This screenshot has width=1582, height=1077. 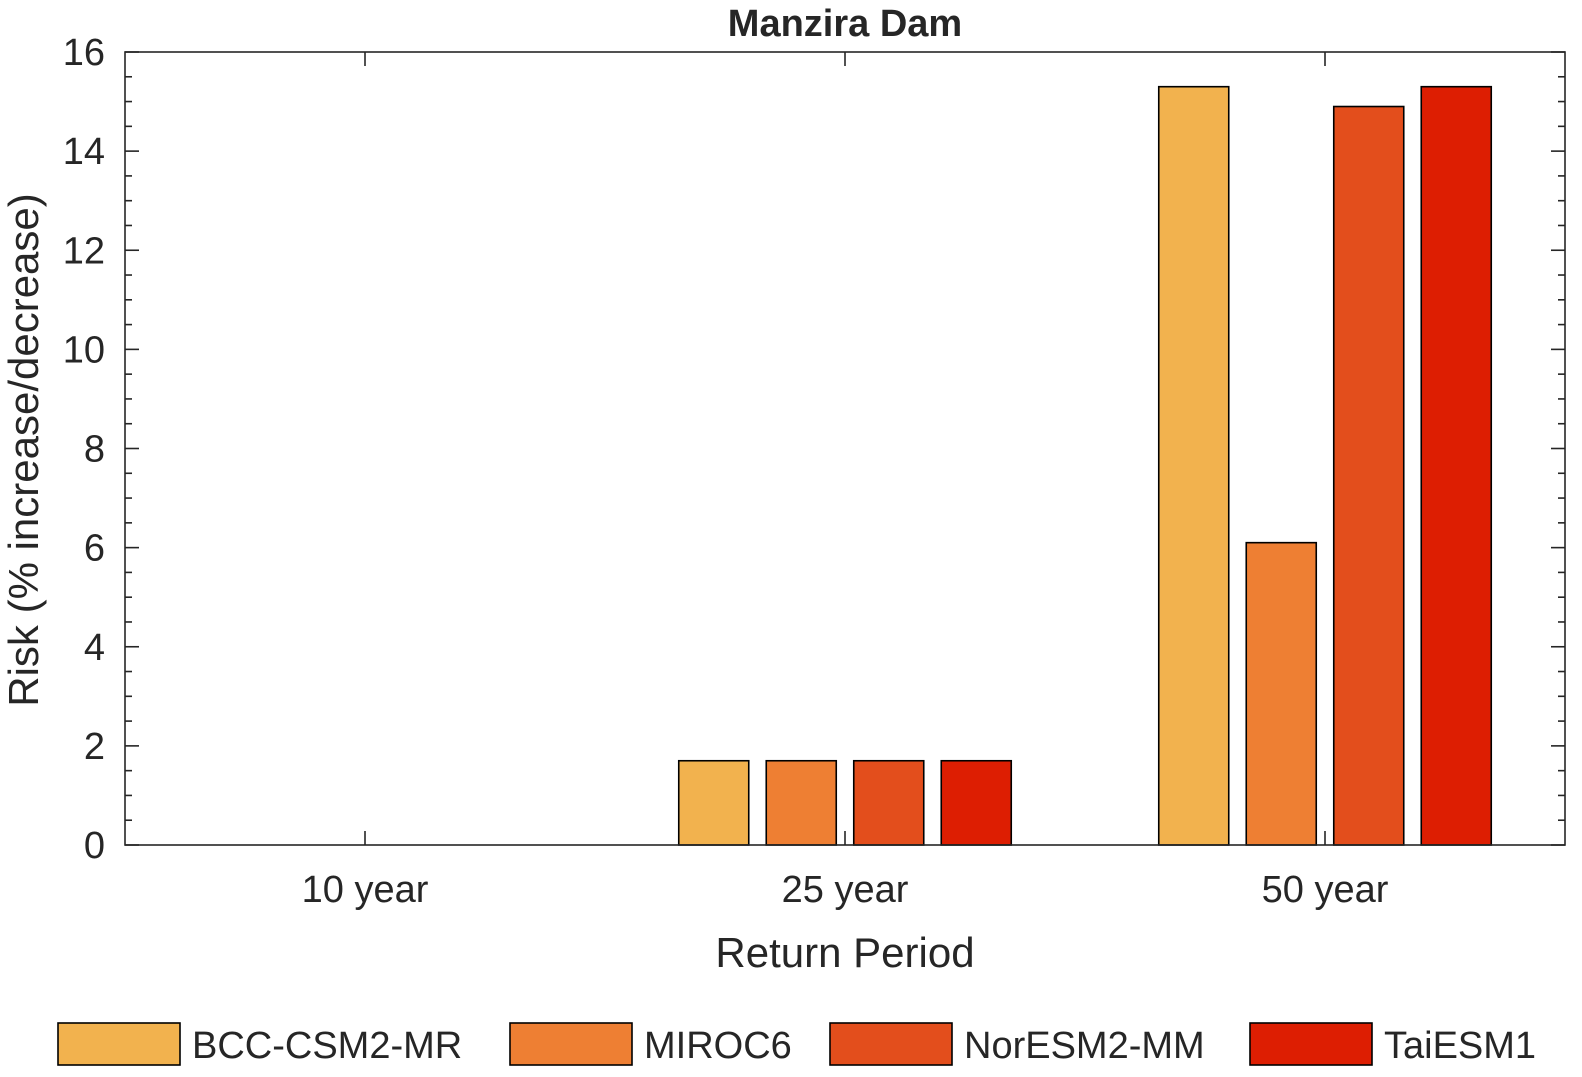 I want to click on y-axis-label: Risk (% increase/decrease), so click(x=23, y=450).